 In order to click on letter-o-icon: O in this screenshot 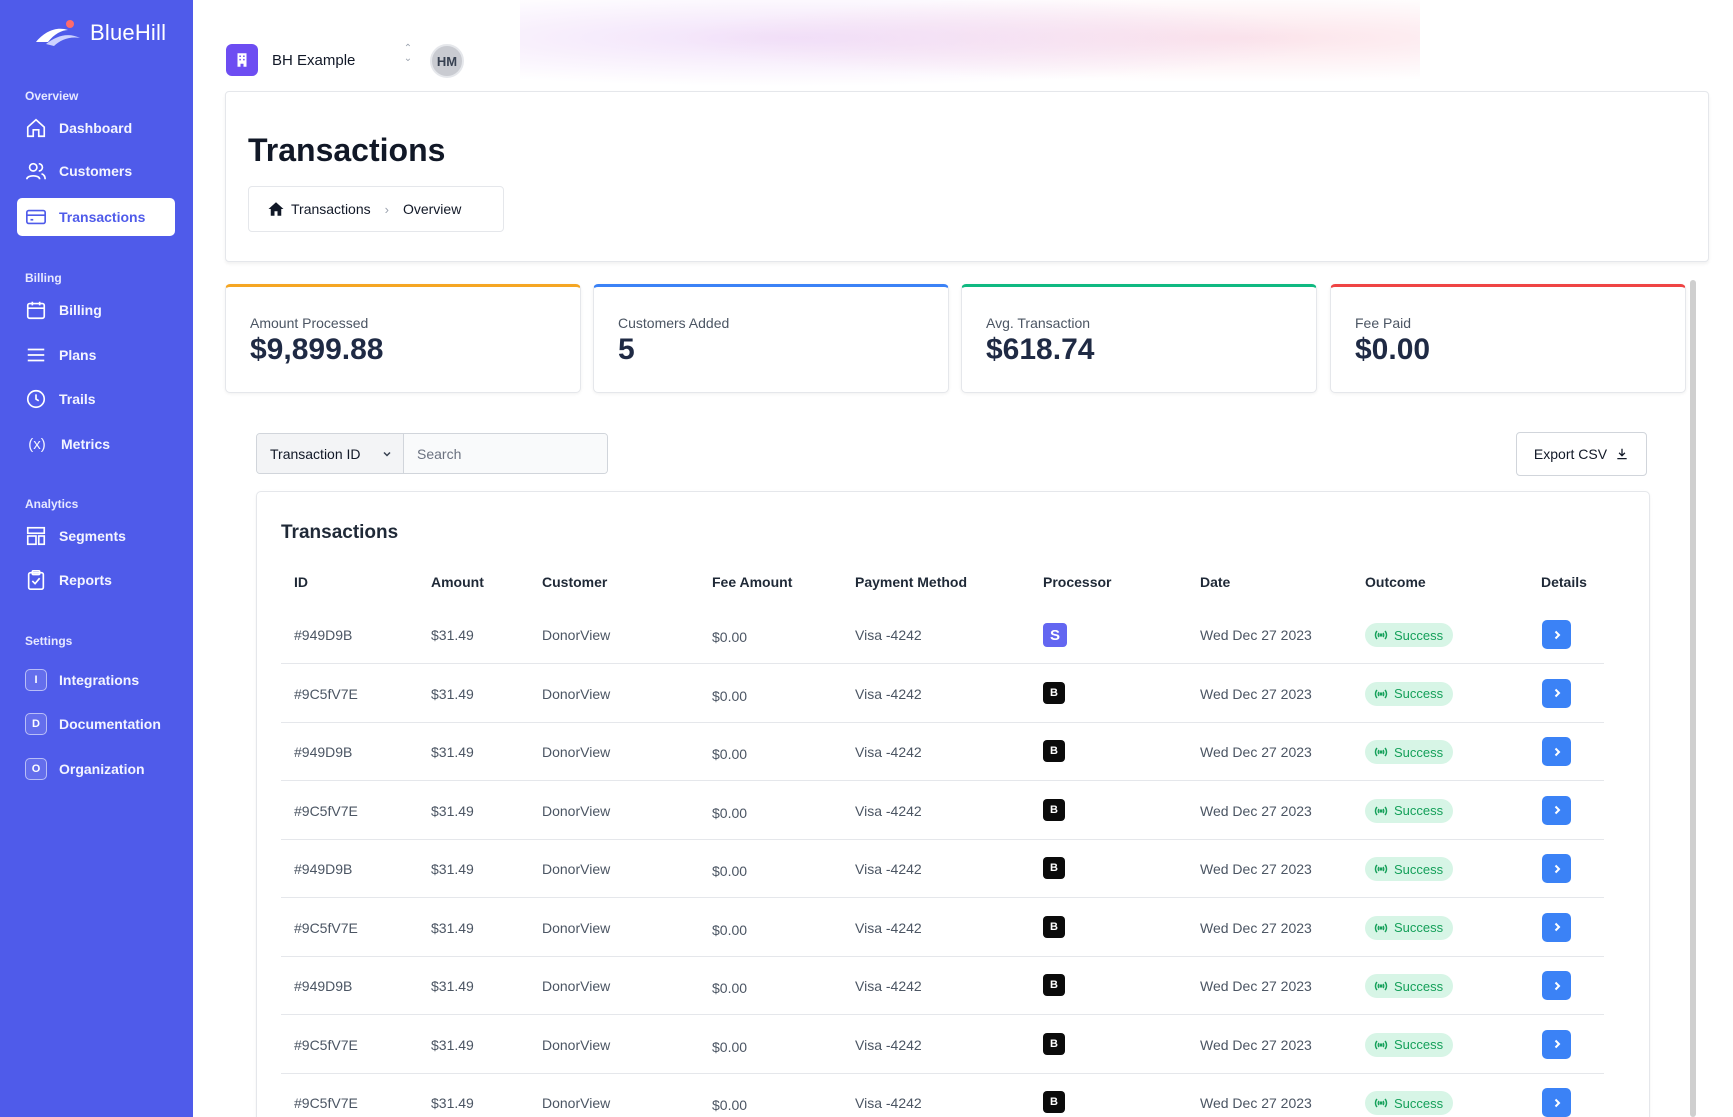, I will do `click(36, 769)`.